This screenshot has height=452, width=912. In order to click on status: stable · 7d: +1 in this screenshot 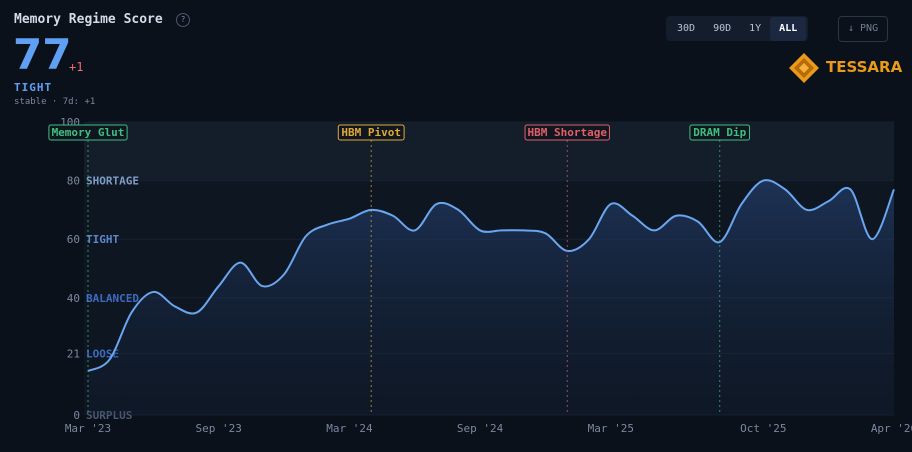, I will do `click(55, 102)`.